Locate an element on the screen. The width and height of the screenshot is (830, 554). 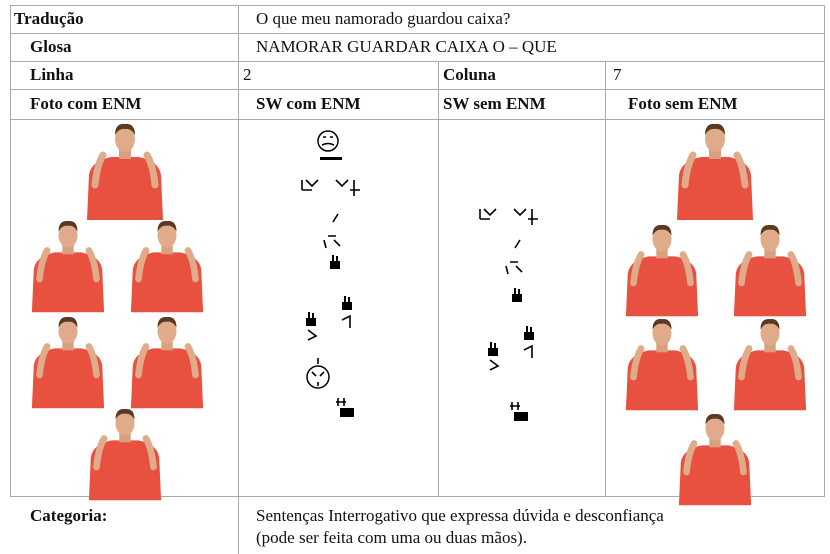
gloss-value: NAMORAR GUARDAR CAIXA O – QUE is located at coordinates (406, 46).